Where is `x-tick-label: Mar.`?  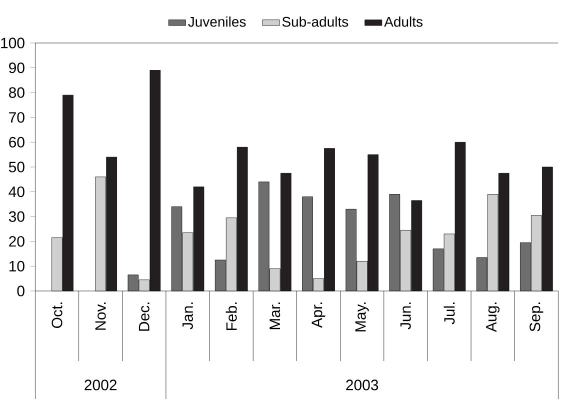
x-tick-label: Mar. is located at coordinates (275, 316).